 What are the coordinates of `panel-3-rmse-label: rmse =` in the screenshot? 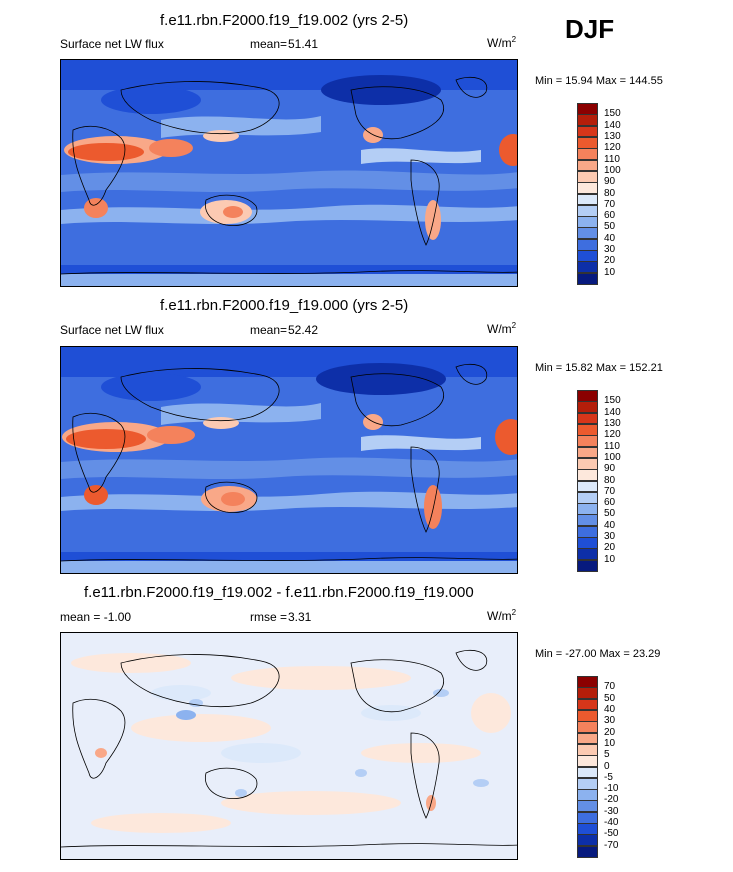 It's located at (269, 617).